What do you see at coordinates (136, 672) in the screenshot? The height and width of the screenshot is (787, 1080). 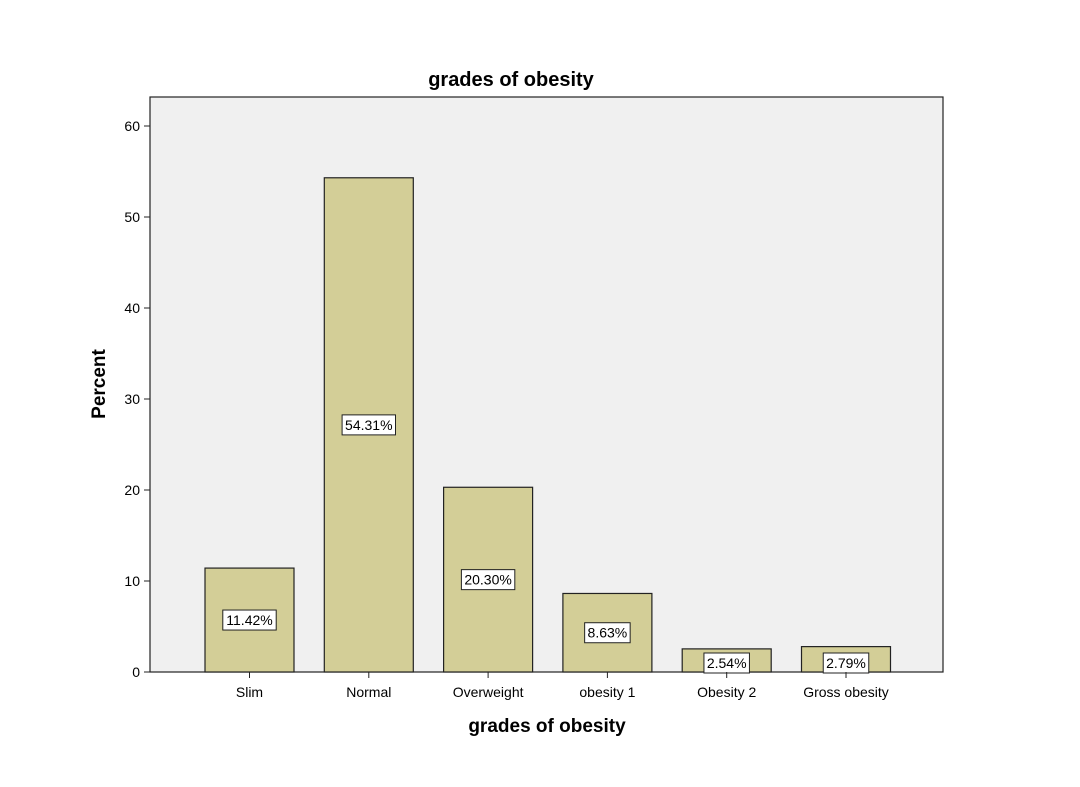 I see `y-tick-label: 0` at bounding box center [136, 672].